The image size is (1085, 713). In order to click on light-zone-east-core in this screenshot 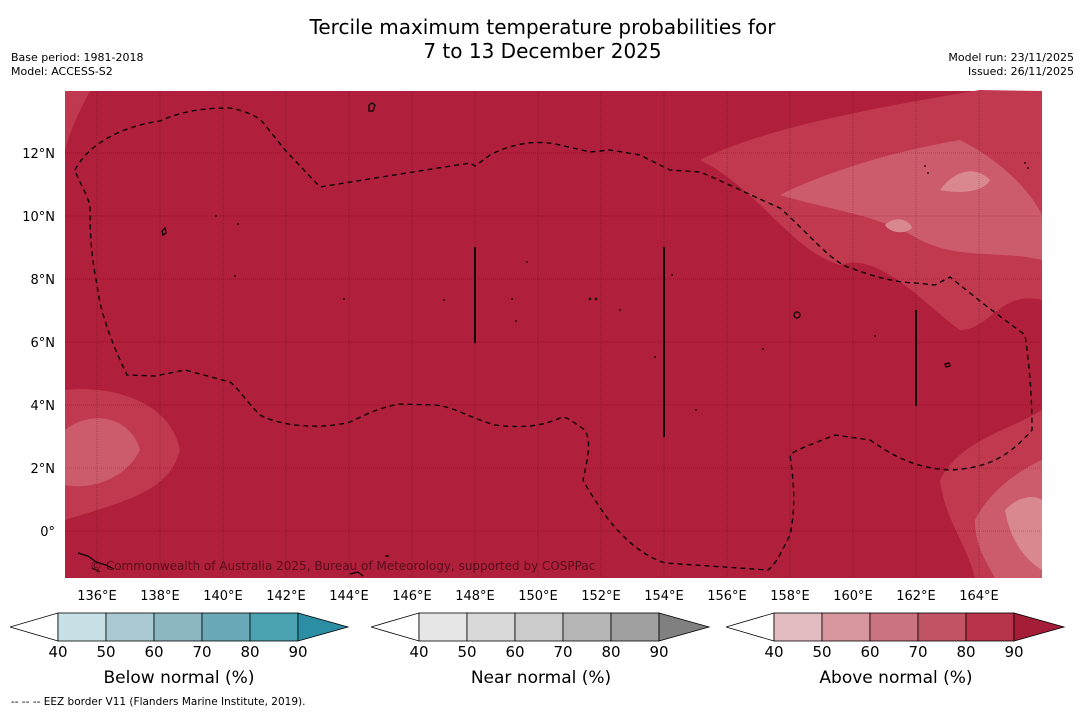, I will do `click(965, 181)`.